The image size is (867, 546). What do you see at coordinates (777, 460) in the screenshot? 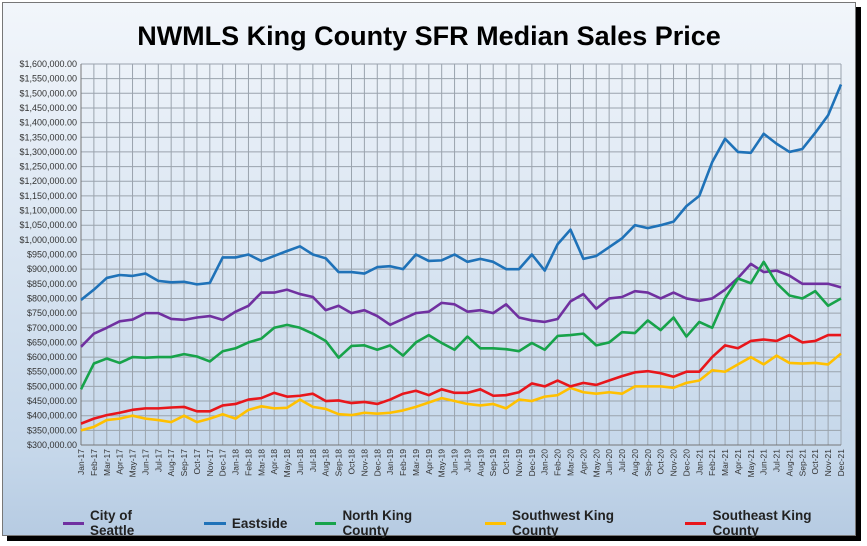
I see `x-tick-label: Jul-21` at bounding box center [777, 460].